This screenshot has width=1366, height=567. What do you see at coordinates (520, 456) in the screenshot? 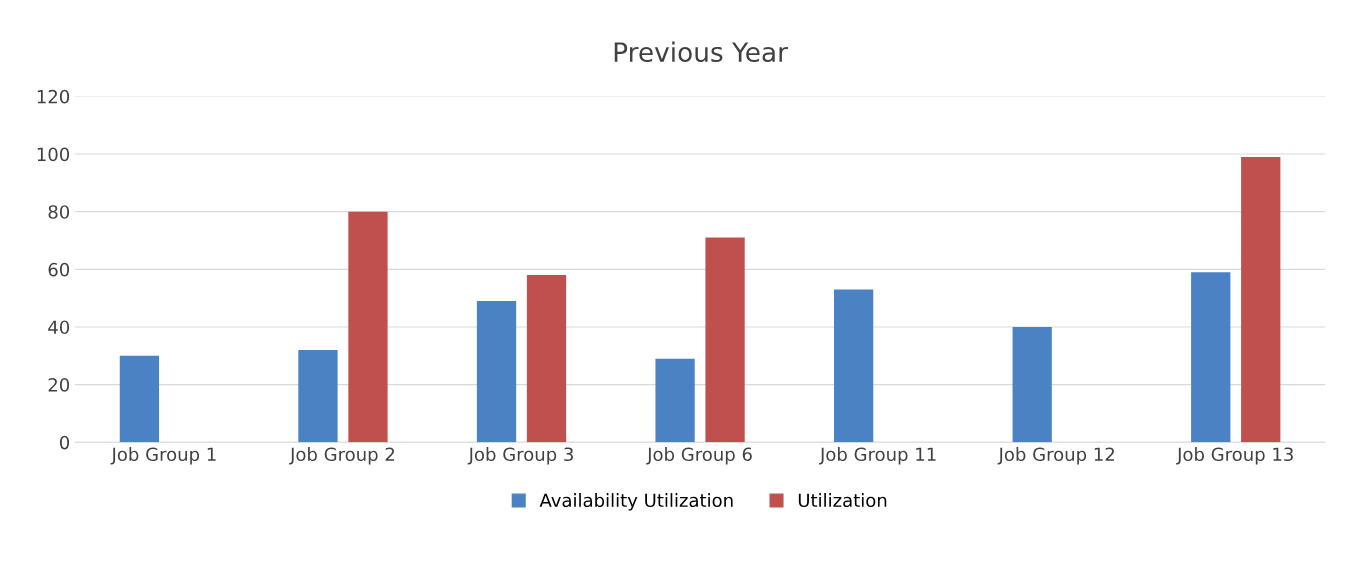
I see `x-tick-label: Job Group 3` at bounding box center [520, 456].